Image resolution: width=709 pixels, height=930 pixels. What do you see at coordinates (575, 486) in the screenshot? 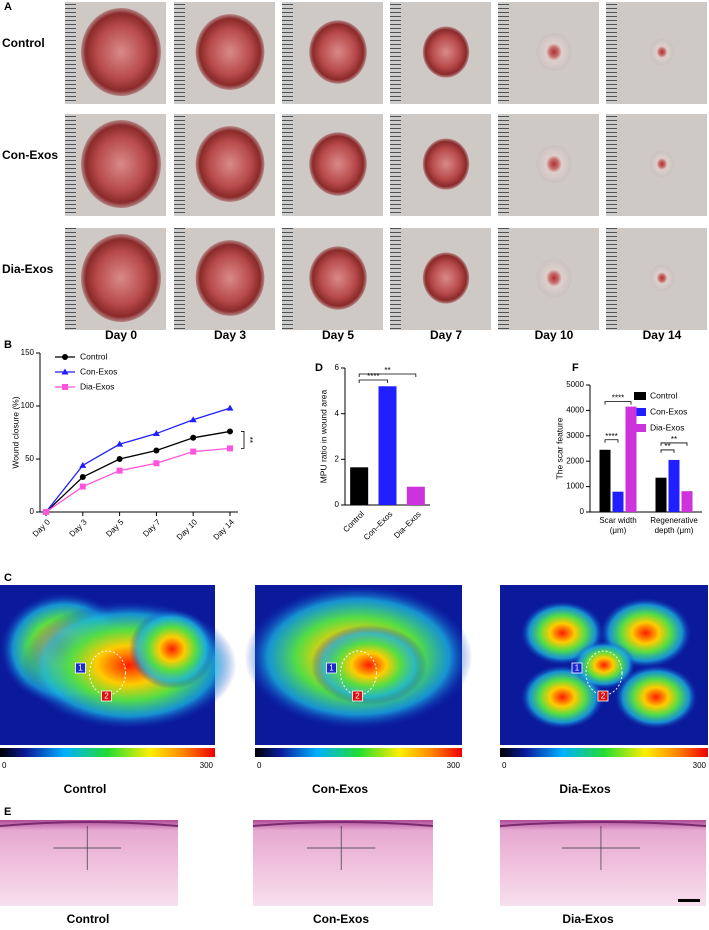
I see `y-tick-label: 1000` at bounding box center [575, 486].